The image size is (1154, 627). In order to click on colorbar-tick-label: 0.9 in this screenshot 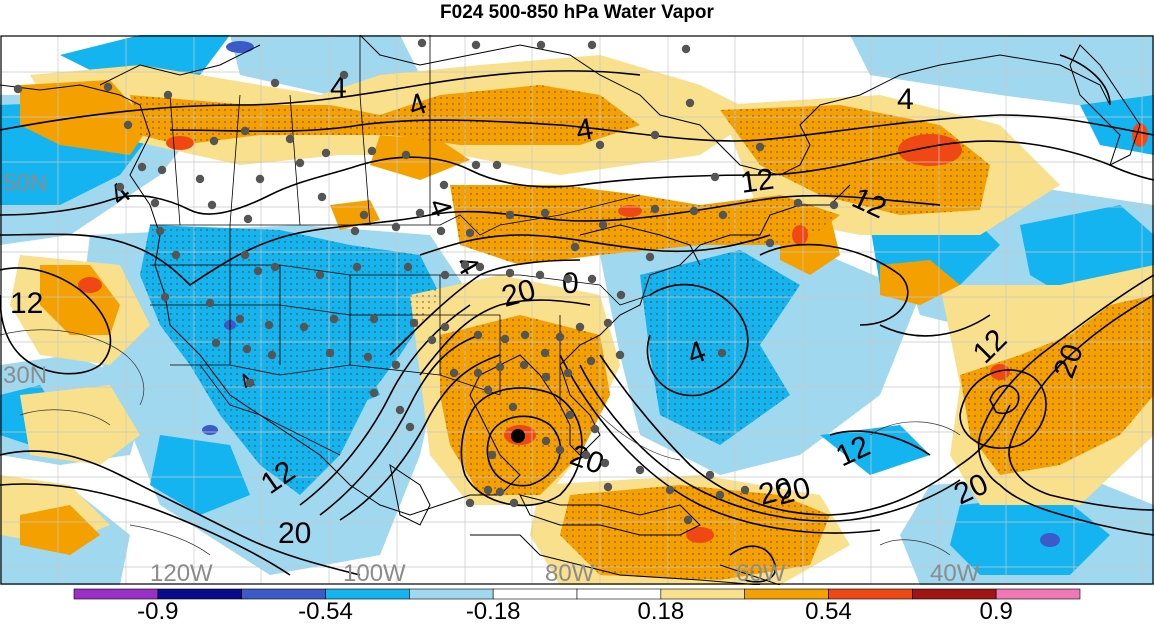, I will do `click(995, 610)`.